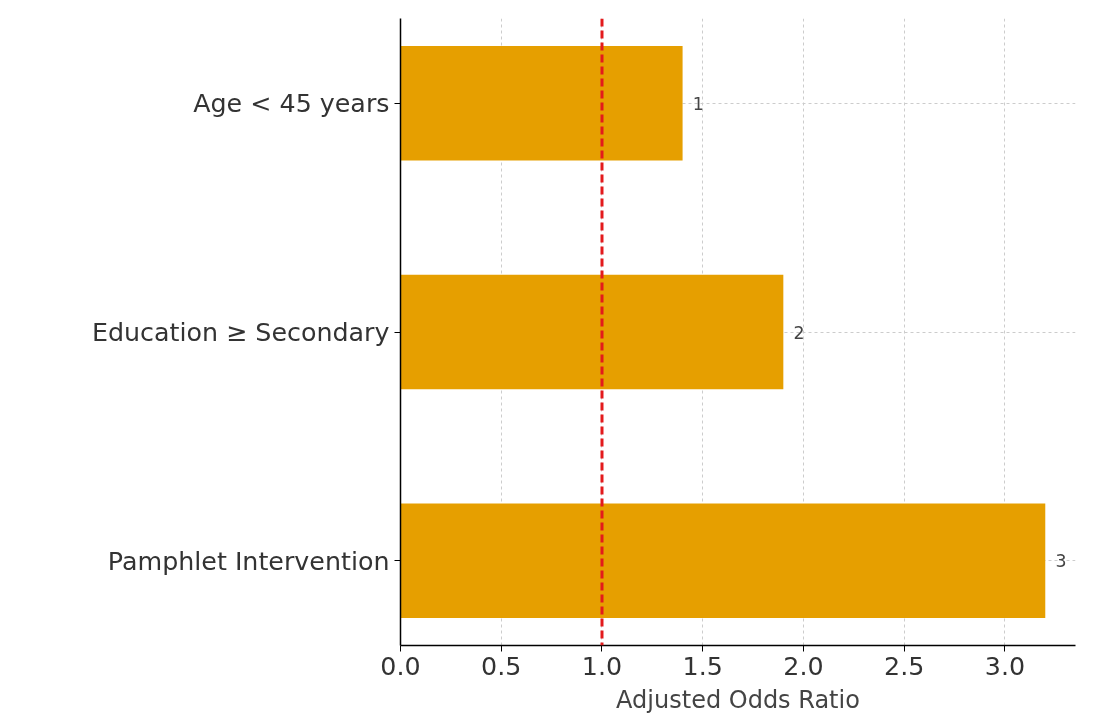  I want to click on x-tick-label: 1.0, so click(602, 665).